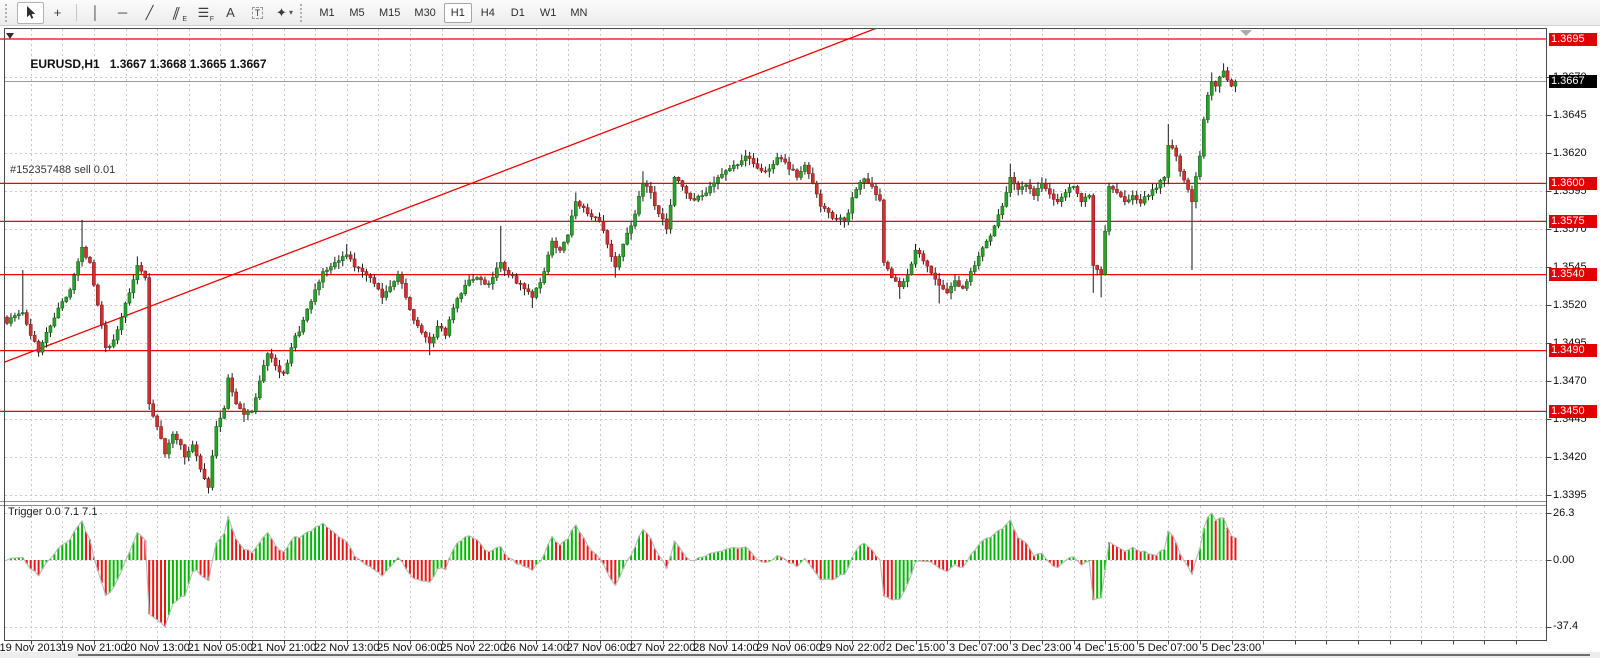 The image size is (1600, 658). I want to click on level-price-tag: 1.3540, so click(1573, 275).